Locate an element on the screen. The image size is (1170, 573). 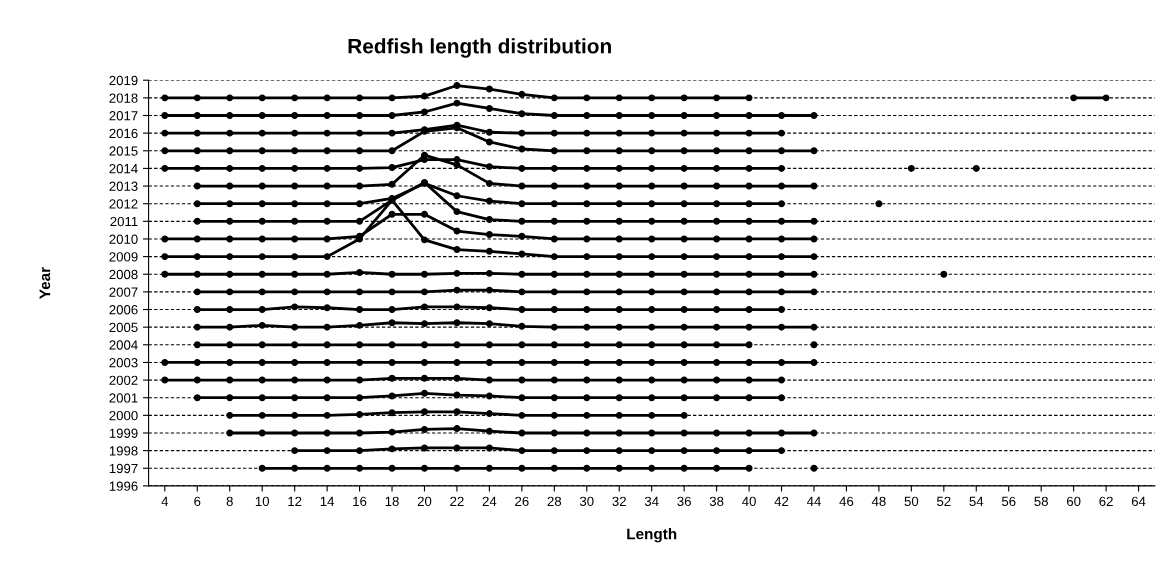
y-tick-label: 2019 is located at coordinates (123, 80).